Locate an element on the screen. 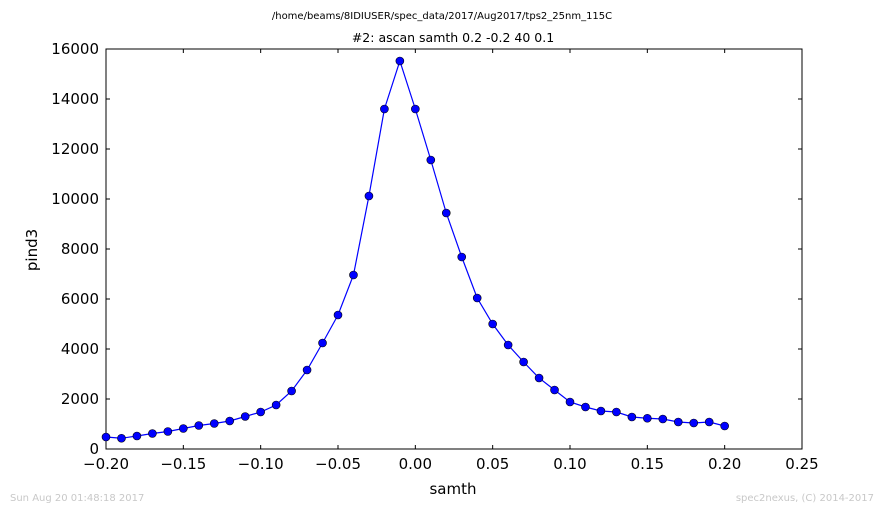 This screenshot has height=509, width=884. x-tick-label: −0.10 is located at coordinates (261, 464).